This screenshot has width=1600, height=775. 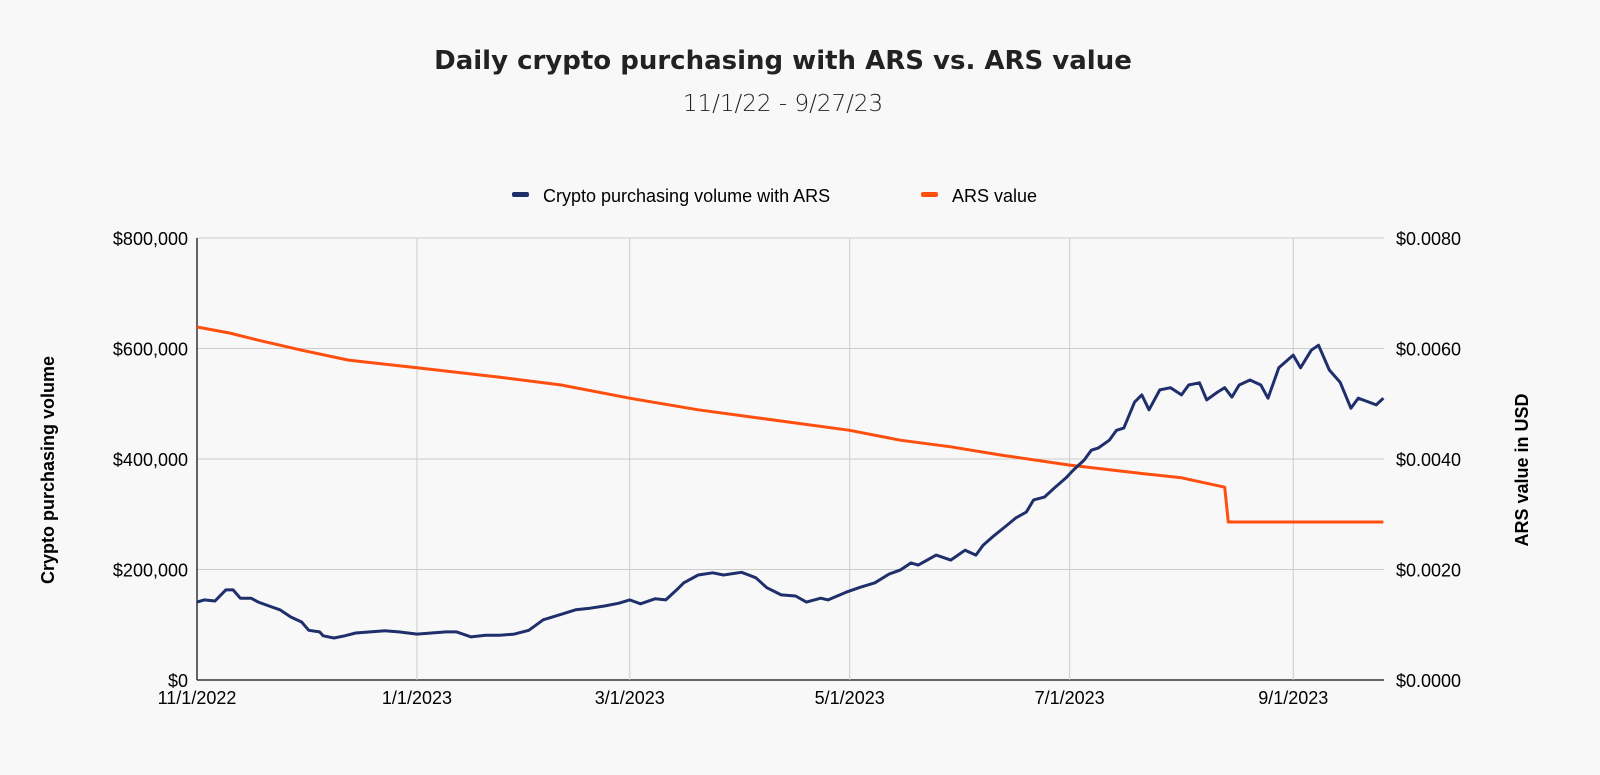 I want to click on y2-axis-title: ARS value in USD, so click(x=1522, y=469).